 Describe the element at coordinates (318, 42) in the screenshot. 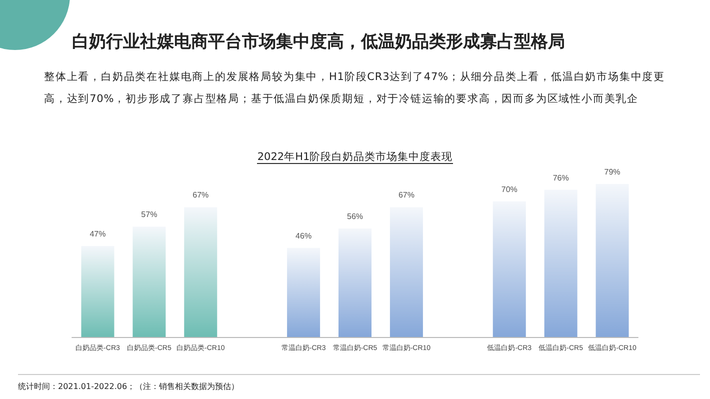

I see `chart-title: 白奶行业社媒电商平台市场集中度高，低温奶品类形成寡占型格局` at that location.